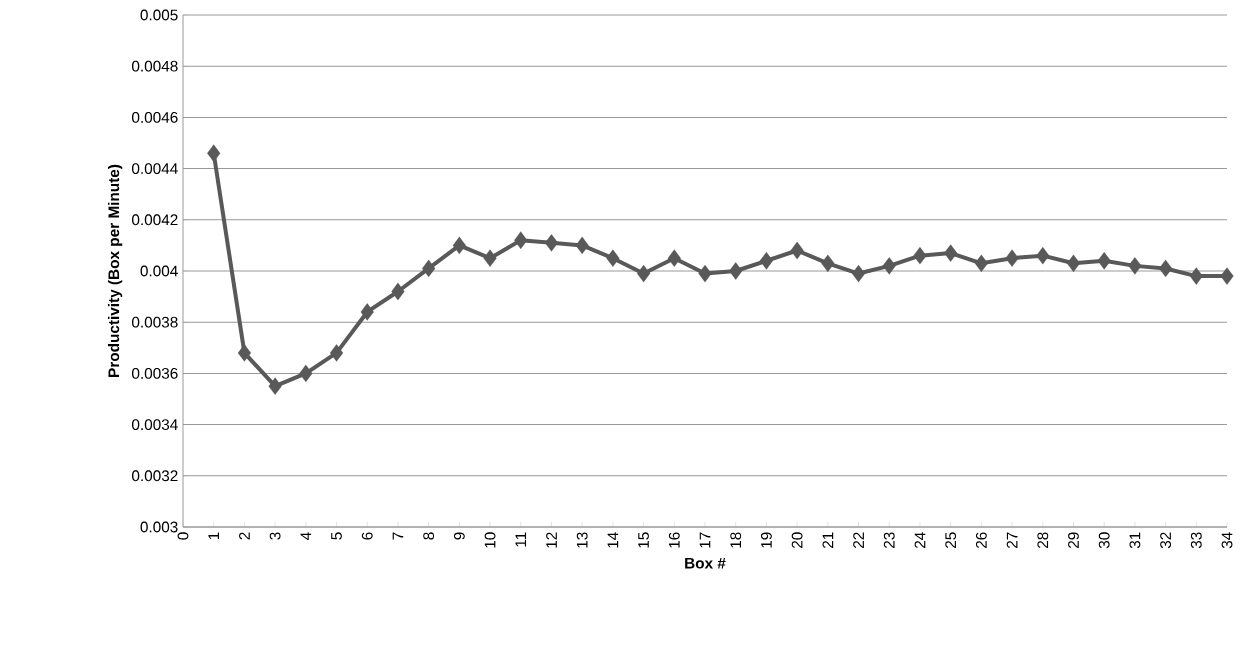 This screenshot has width=1255, height=649. Describe the element at coordinates (1073, 540) in the screenshot. I see `x-tick-label: 29` at that location.